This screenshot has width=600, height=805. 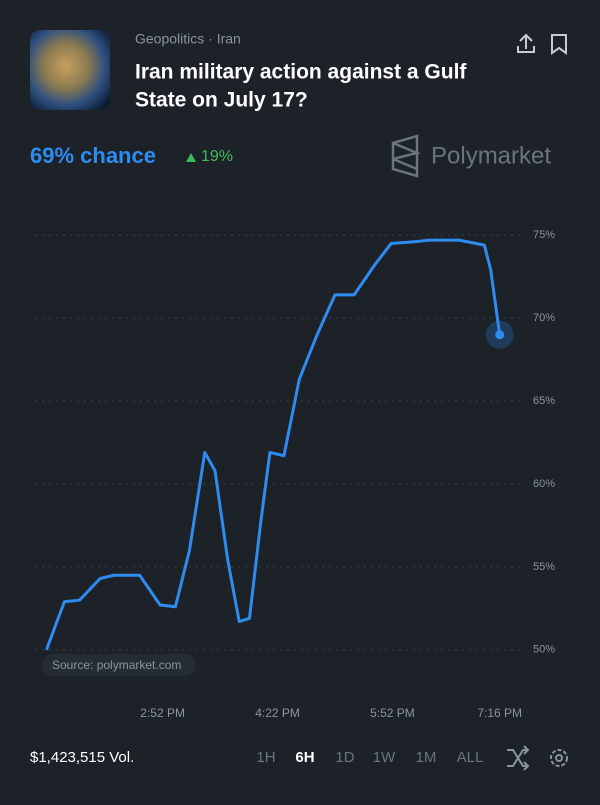 What do you see at coordinates (544, 650) in the screenshot?
I see `y-tick-label: 50%` at bounding box center [544, 650].